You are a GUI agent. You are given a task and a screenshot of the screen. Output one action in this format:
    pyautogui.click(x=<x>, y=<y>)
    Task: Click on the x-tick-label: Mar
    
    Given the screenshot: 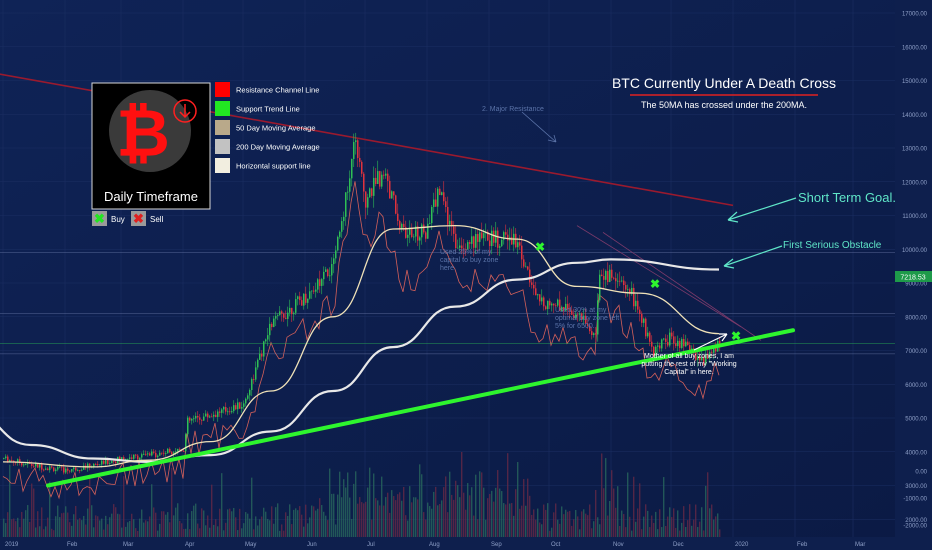 What is the action you would take?
    pyautogui.click(x=128, y=545)
    